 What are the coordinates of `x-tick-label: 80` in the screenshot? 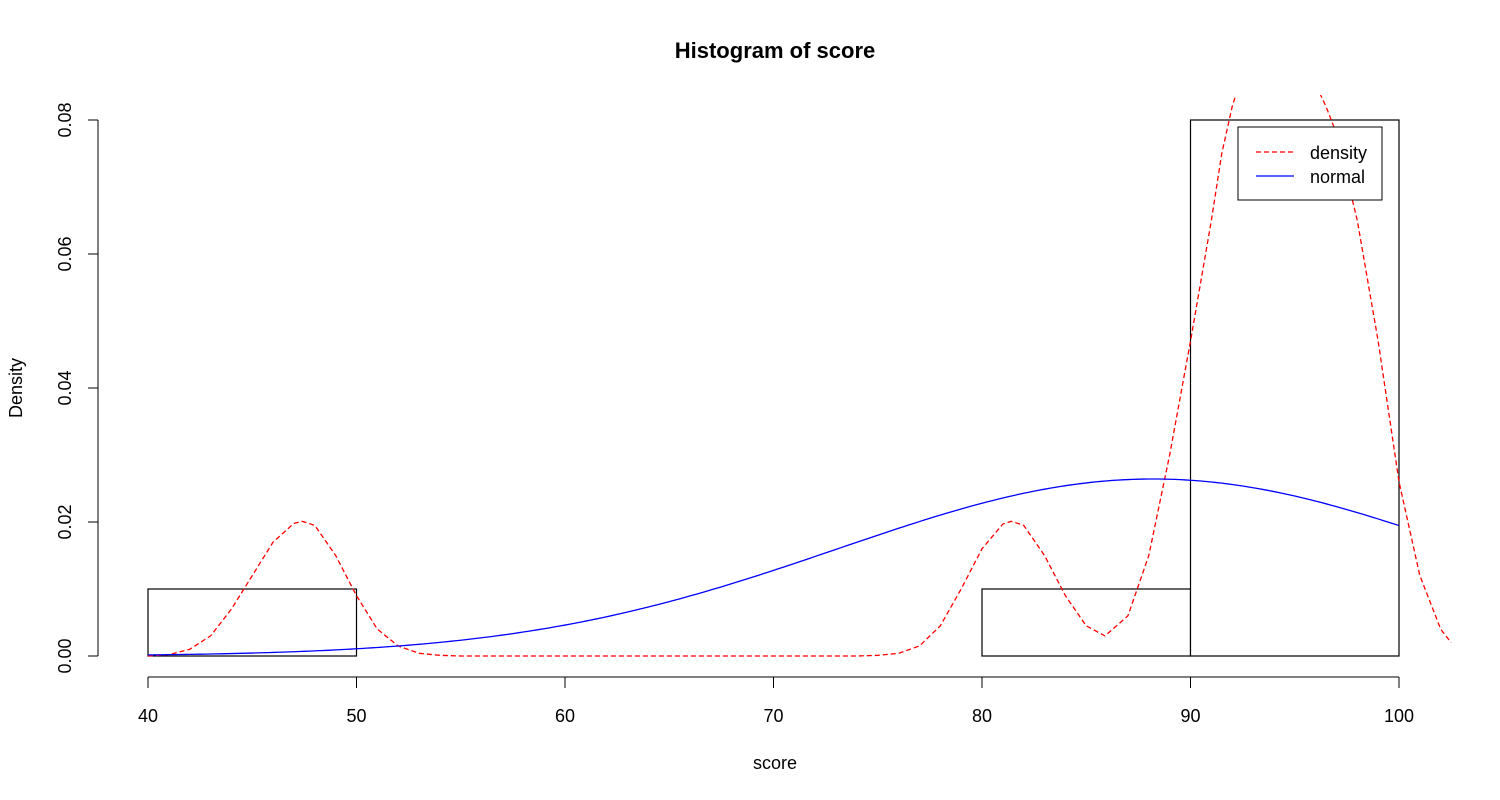 It's located at (982, 716).